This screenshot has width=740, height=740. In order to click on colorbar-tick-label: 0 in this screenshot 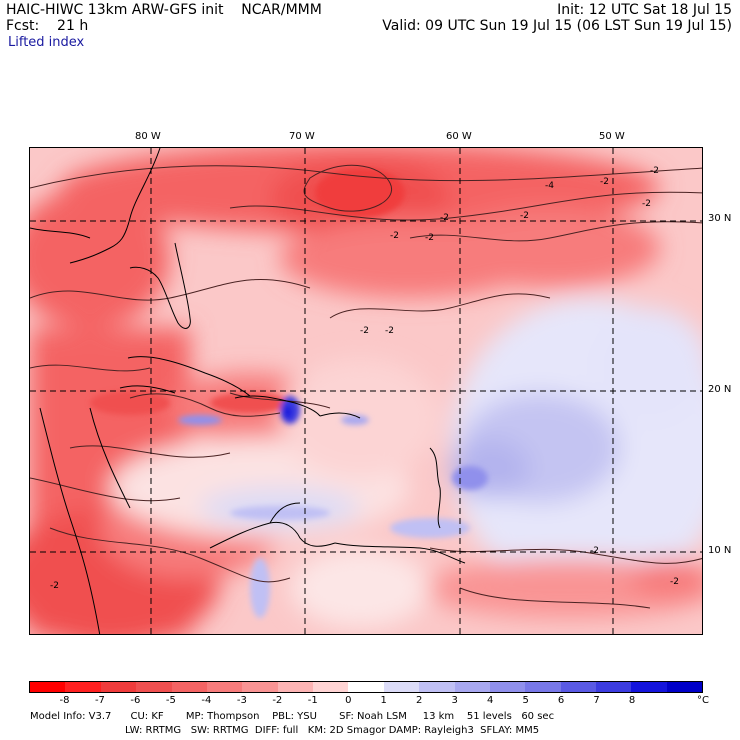, I will do `click(348, 700)`.